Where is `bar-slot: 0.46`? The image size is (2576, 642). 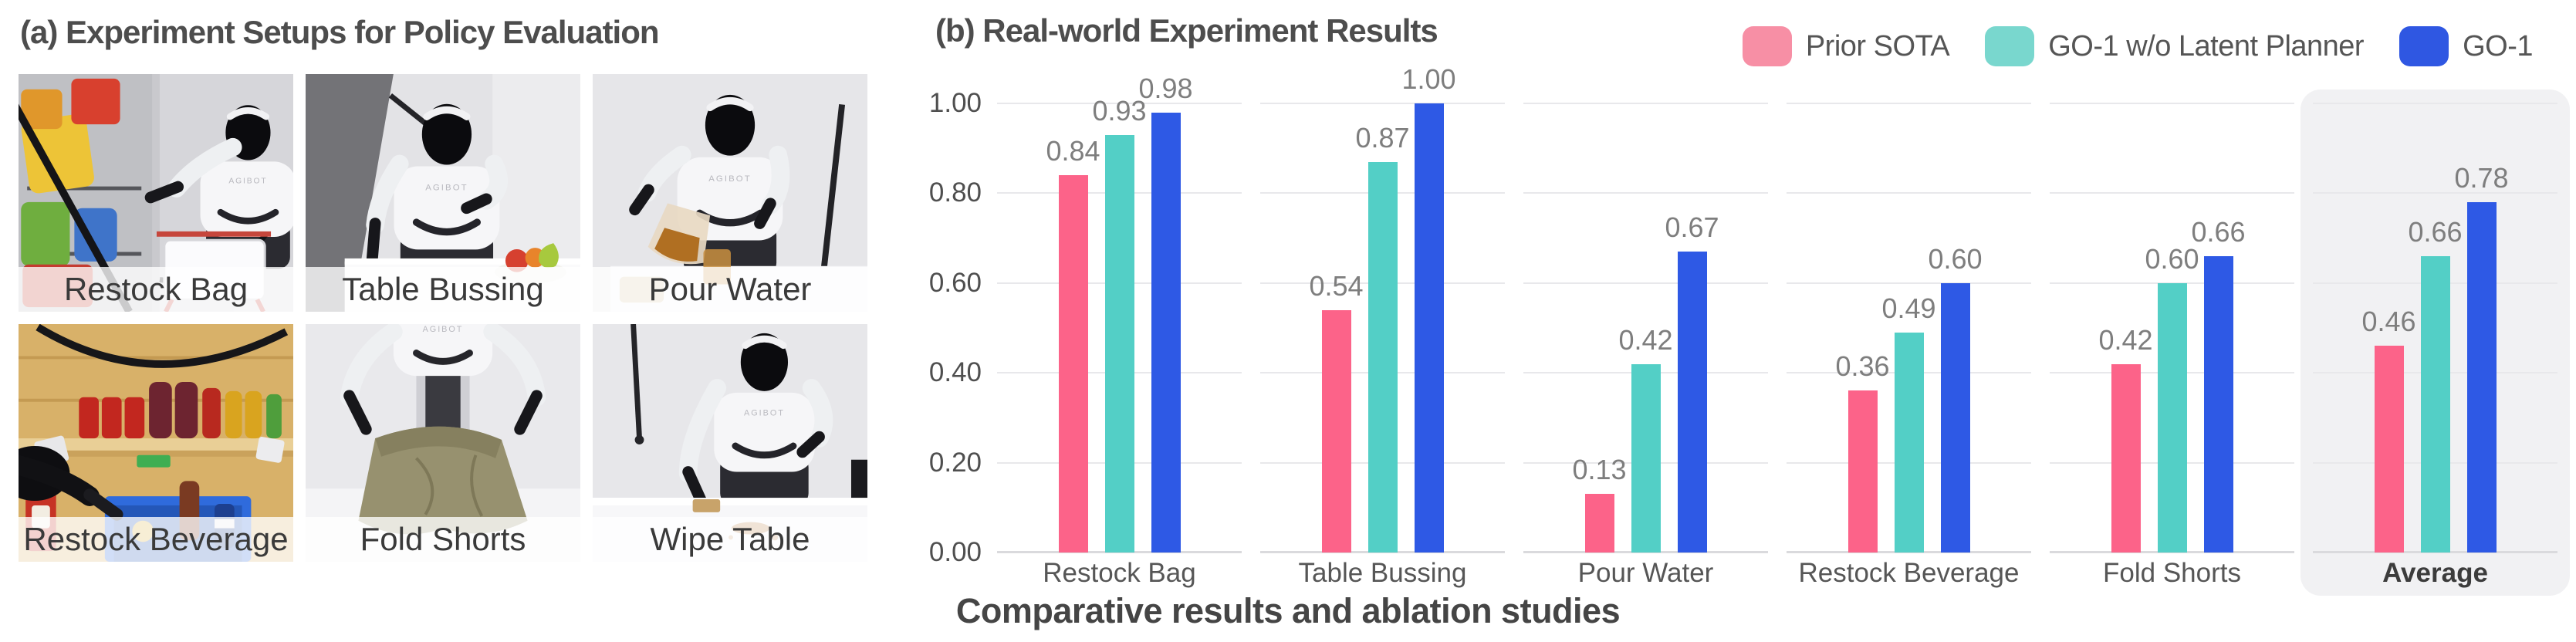
bar-slot: 0.46 is located at coordinates (2388, 327).